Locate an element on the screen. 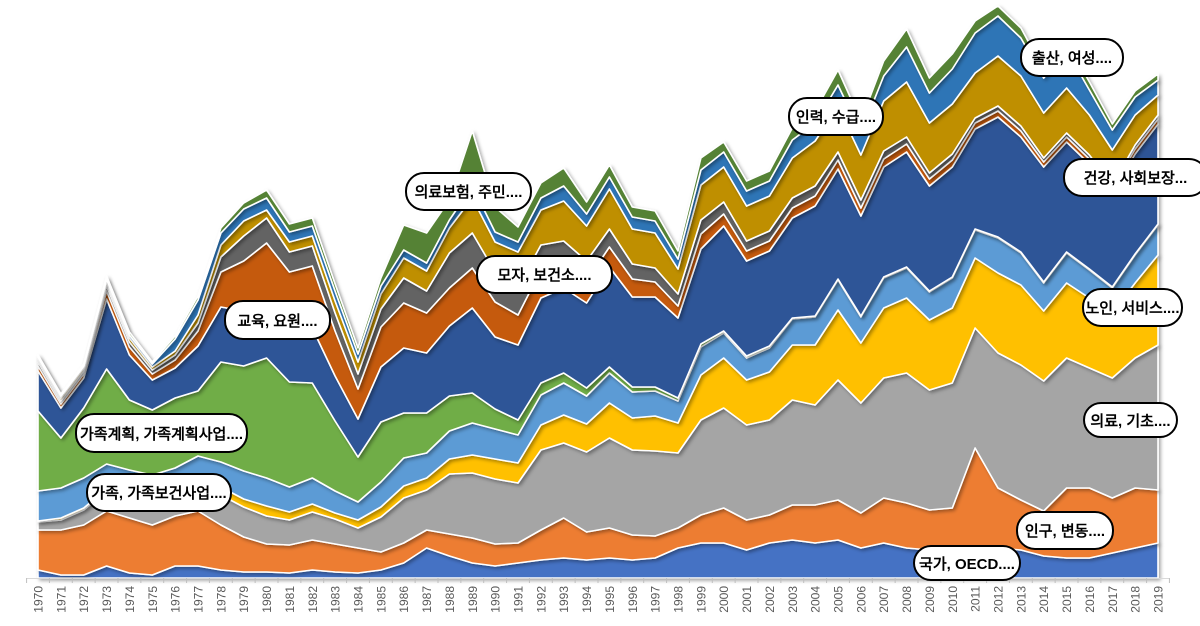 The height and width of the screenshot is (626, 1200). x-axis-year-label: 1984 is located at coordinates (359, 599).